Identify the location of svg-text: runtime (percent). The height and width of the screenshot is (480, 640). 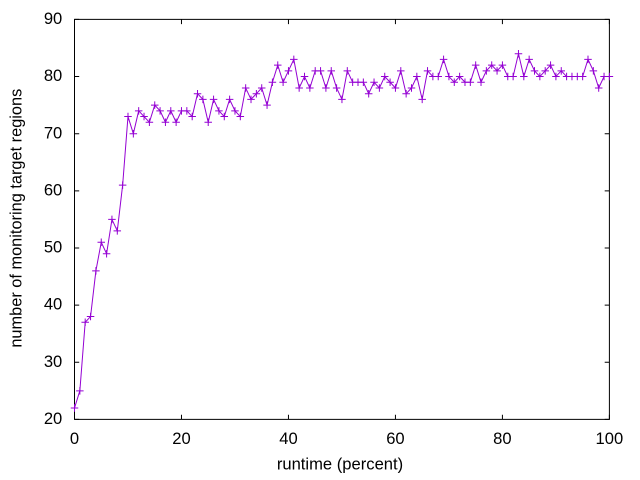
(340, 464).